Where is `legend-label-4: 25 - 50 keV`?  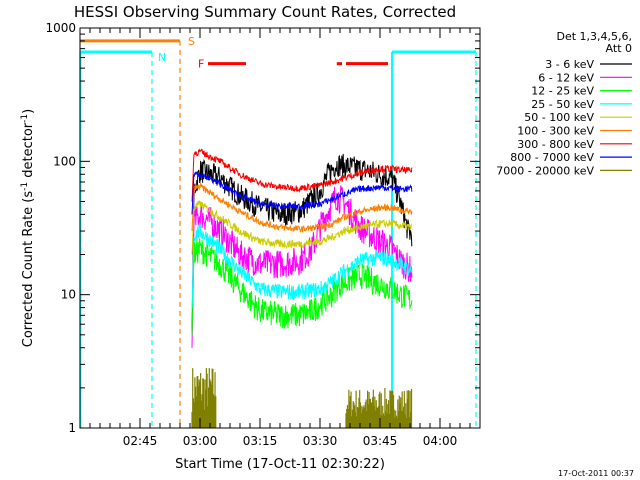 legend-label-4: 25 - 50 keV is located at coordinates (562, 104).